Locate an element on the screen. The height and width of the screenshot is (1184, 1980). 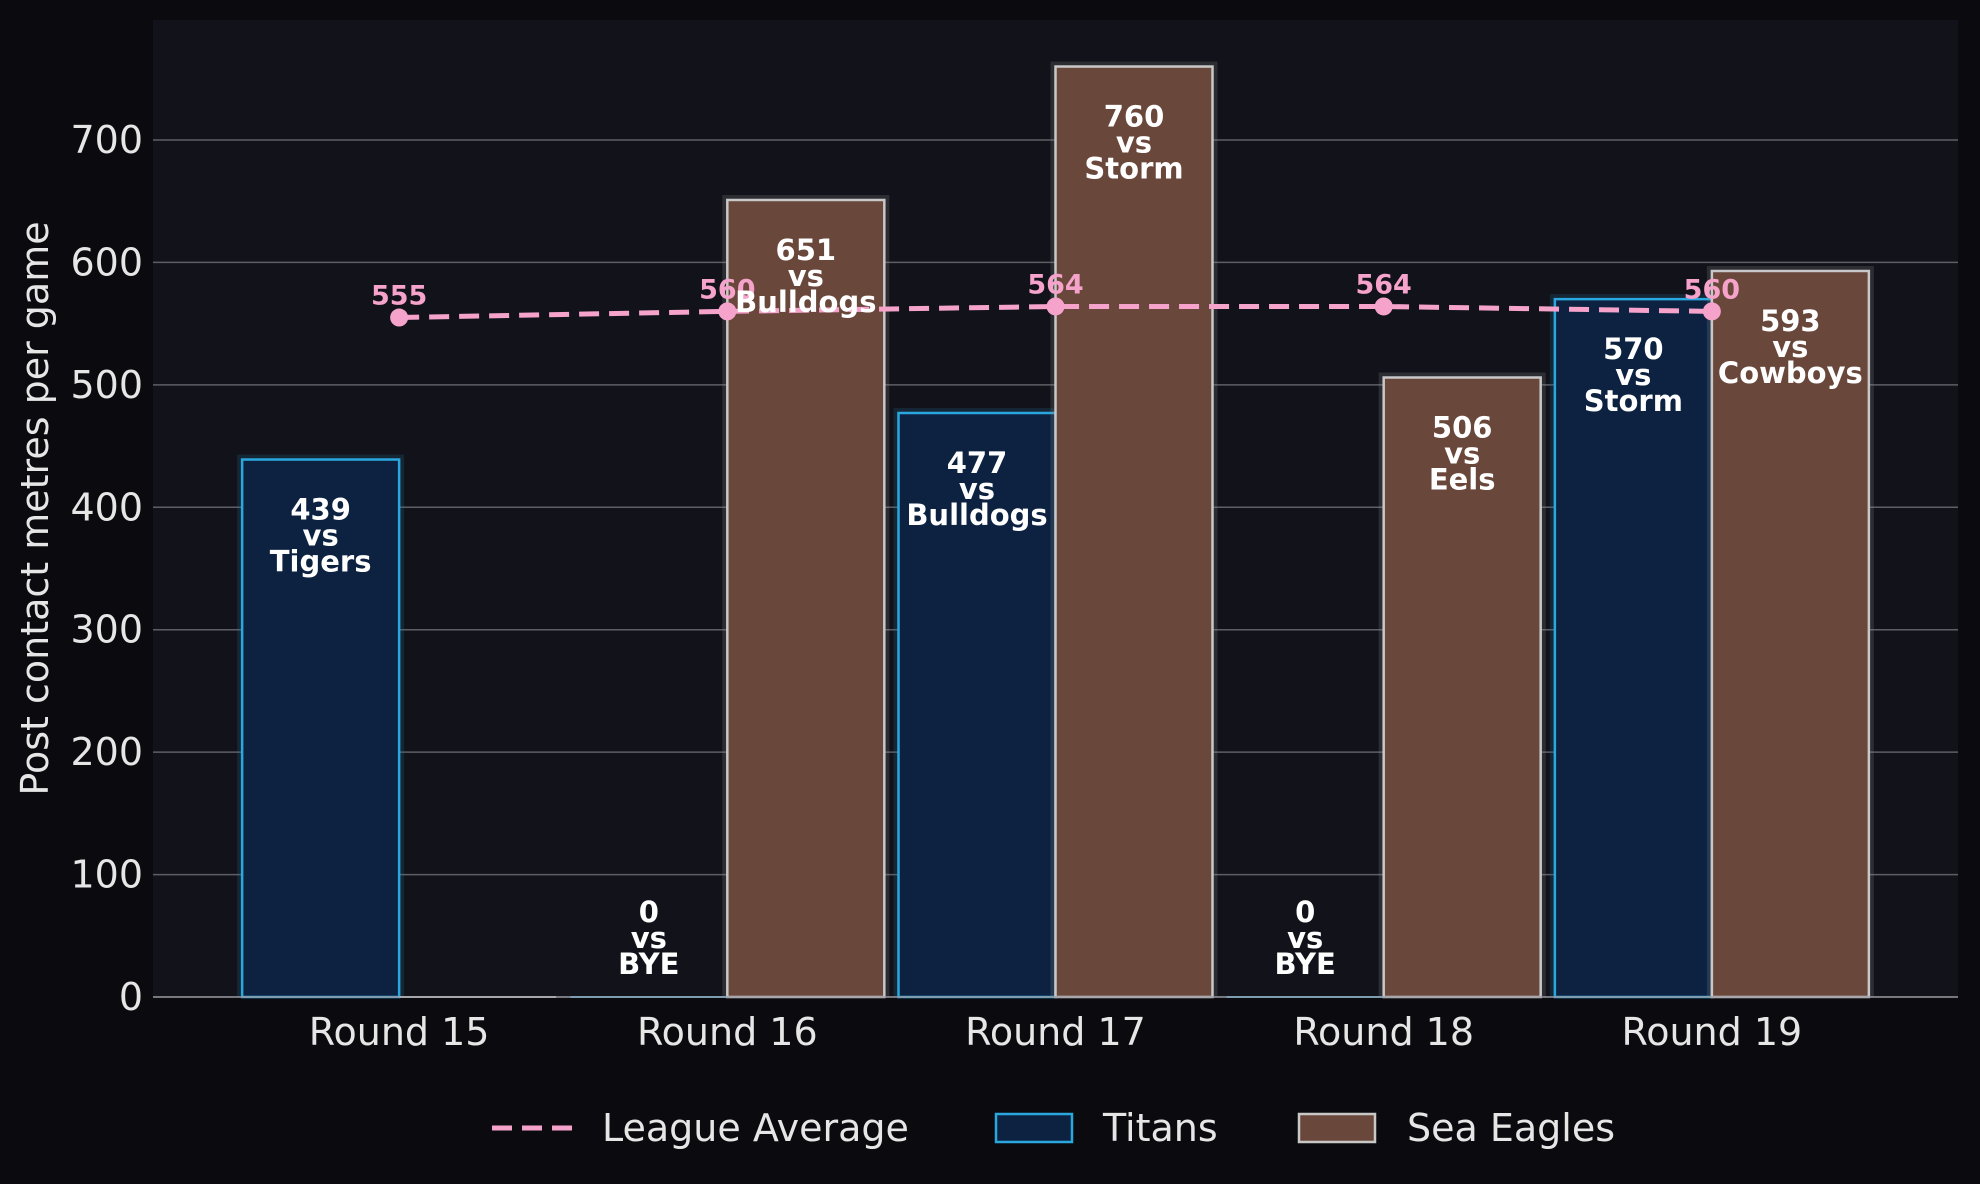
sea-eagles-bar-label: Bulldogs is located at coordinates (805, 302).